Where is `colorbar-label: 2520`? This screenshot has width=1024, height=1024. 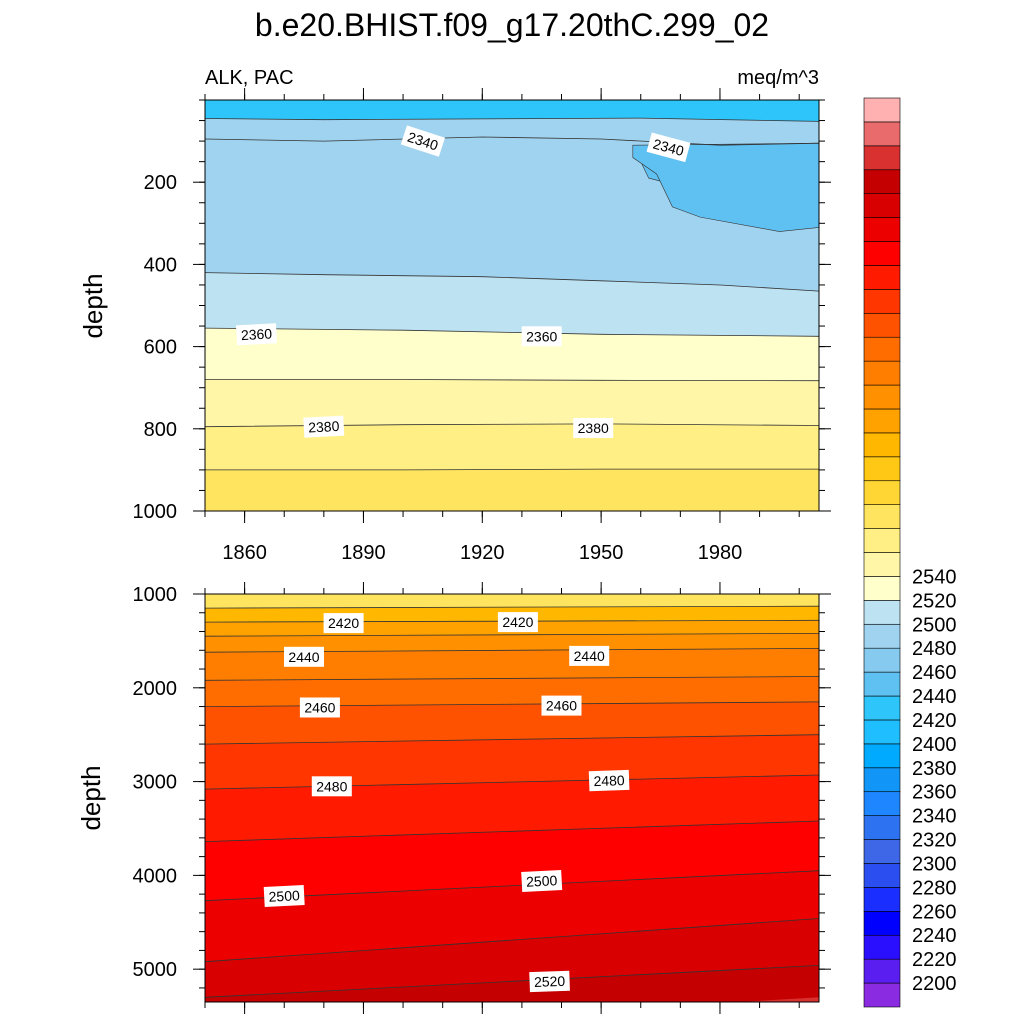 colorbar-label: 2520 is located at coordinates (934, 601).